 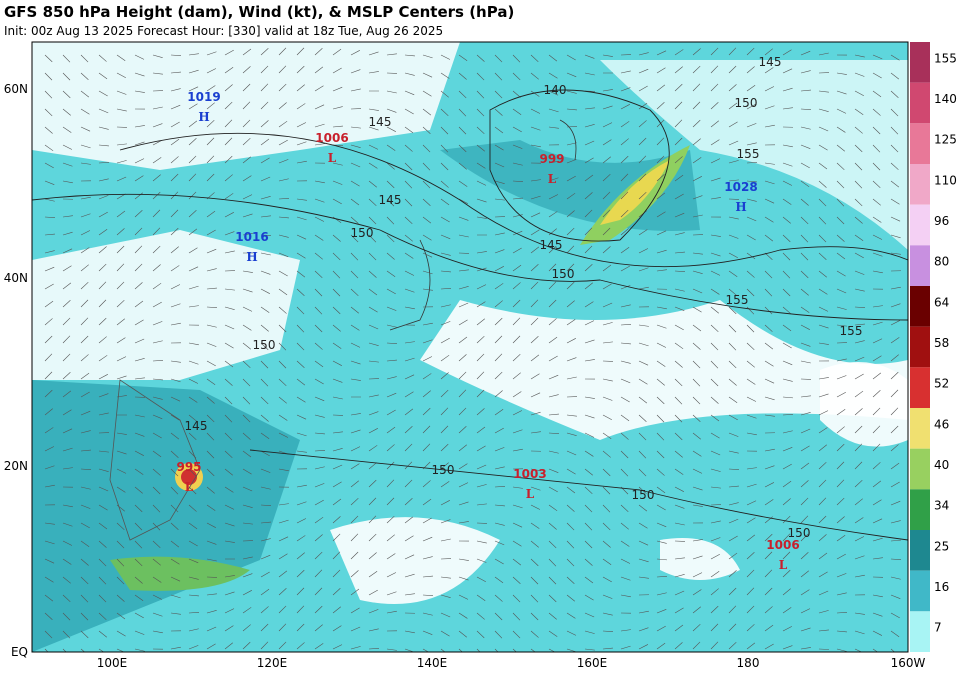 What do you see at coordinates (941, 465) in the screenshot?
I see `colorbar-label: 40` at bounding box center [941, 465].